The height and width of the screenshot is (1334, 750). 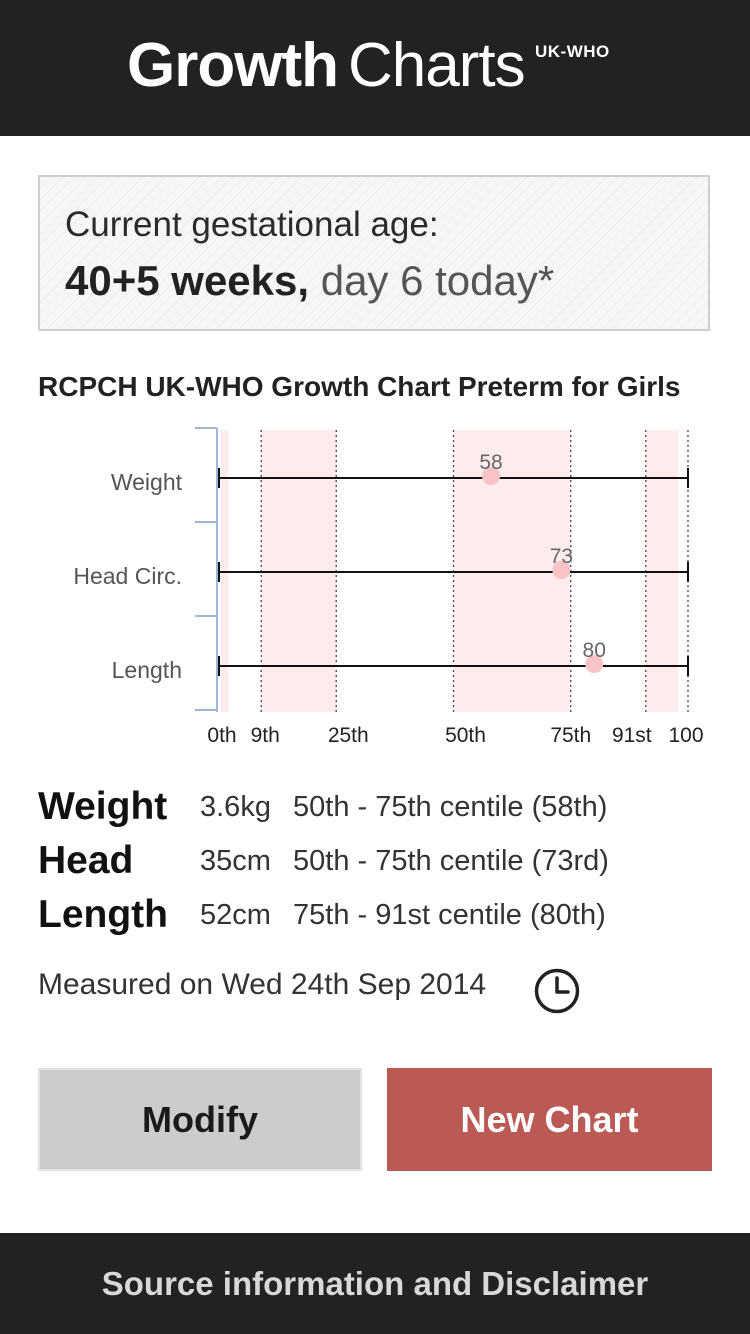 I want to click on new-chart-button: New Chart, so click(x=549, y=1119).